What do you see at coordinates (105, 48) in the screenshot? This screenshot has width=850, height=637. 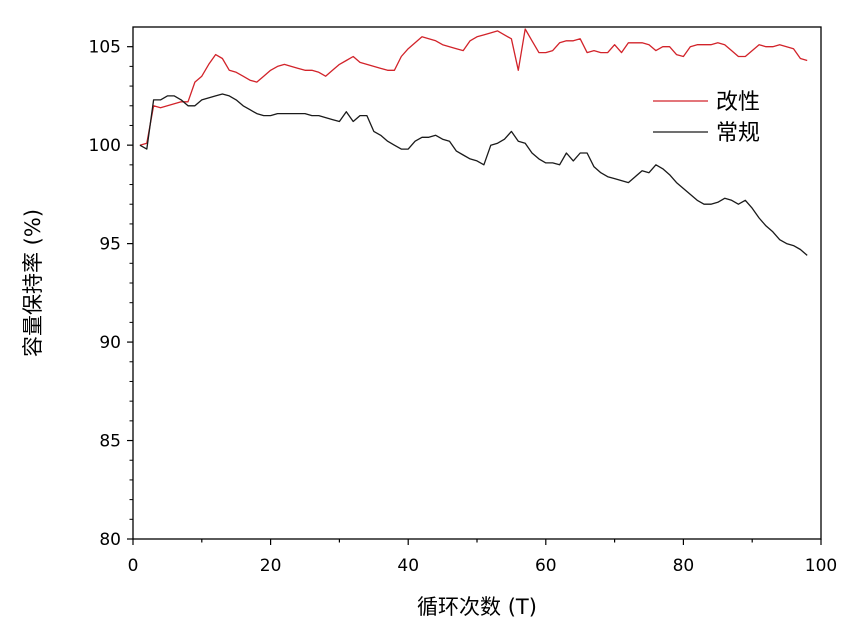 I see `y-tick-label: 105` at bounding box center [105, 48].